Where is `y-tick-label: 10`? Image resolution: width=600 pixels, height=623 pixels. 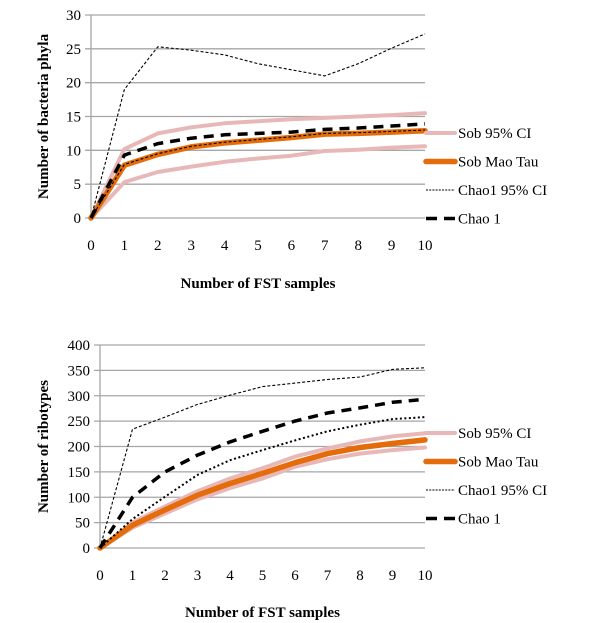 y-tick-label: 10 is located at coordinates (73, 151).